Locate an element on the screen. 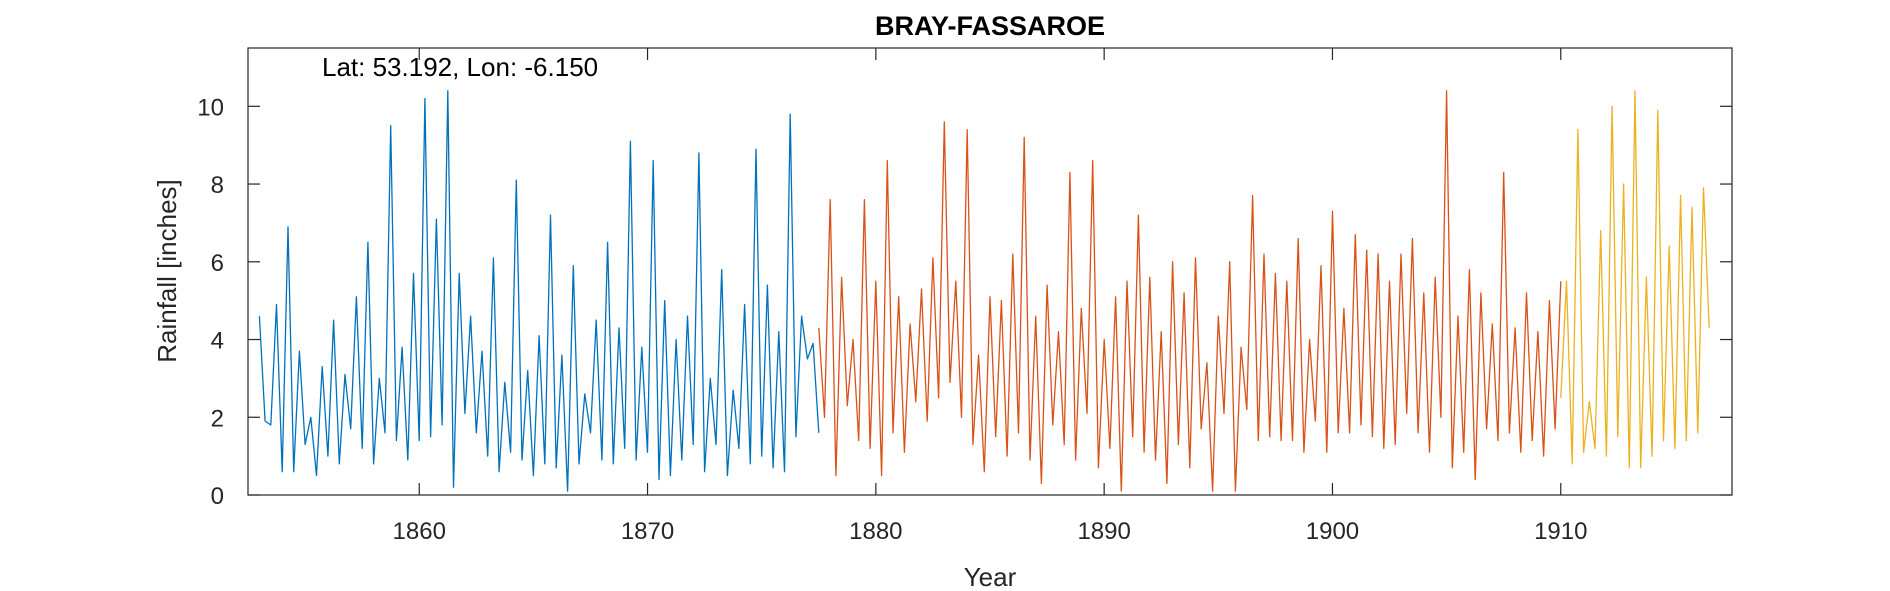  y-axis-label: Rainfall [inches] is located at coordinates (167, 271).